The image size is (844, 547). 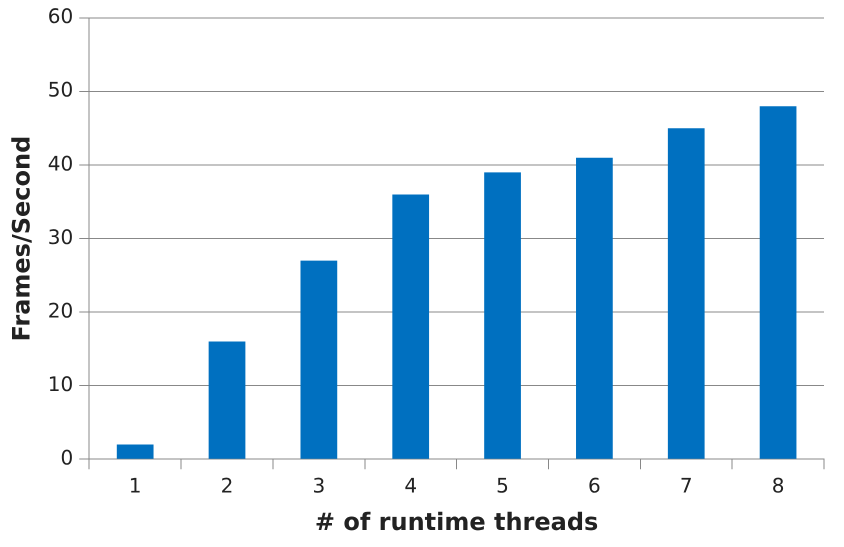 What do you see at coordinates (686, 485) in the screenshot?
I see `x-tick-label: 7` at bounding box center [686, 485].